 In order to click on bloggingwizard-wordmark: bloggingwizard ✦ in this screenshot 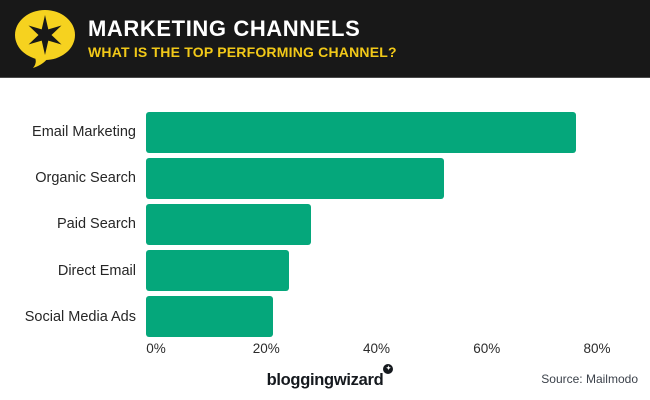, I will do `click(330, 377)`.